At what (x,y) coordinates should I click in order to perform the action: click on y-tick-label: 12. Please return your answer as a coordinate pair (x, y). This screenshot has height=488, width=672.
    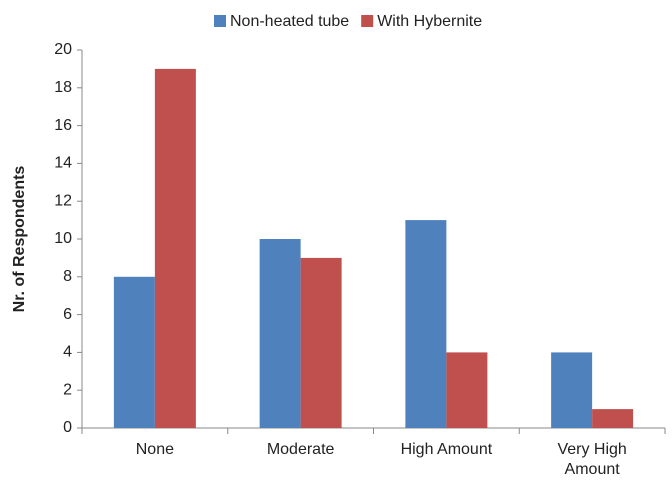
    Looking at the image, I should click on (63, 200).